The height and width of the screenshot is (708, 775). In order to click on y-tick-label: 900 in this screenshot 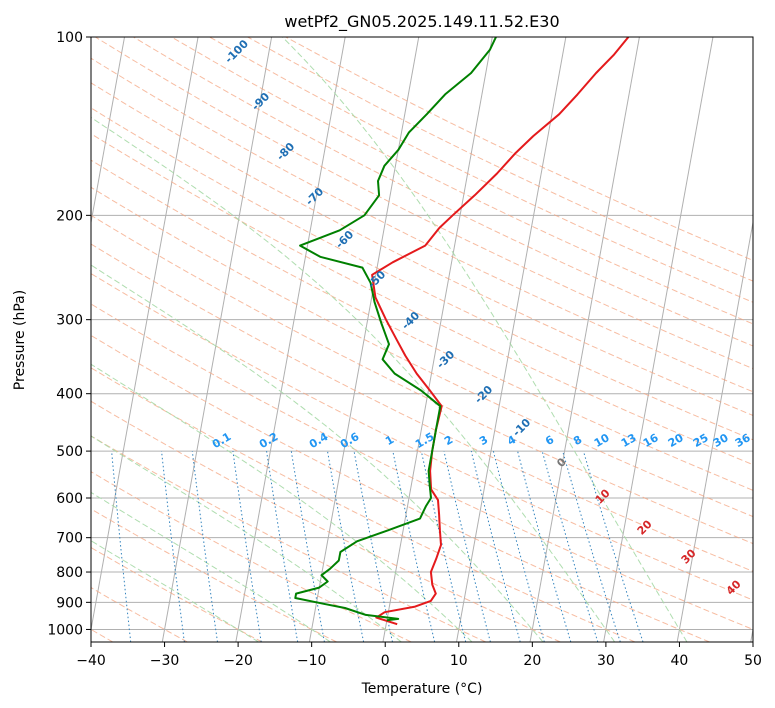, I will do `click(69, 603)`.